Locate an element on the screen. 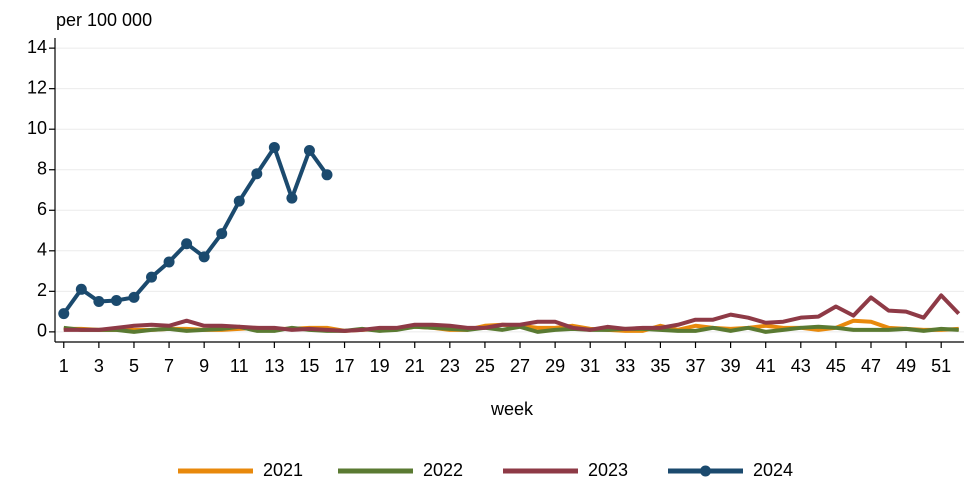 This screenshot has width=966, height=481. x-tick-label: 27 is located at coordinates (520, 366).